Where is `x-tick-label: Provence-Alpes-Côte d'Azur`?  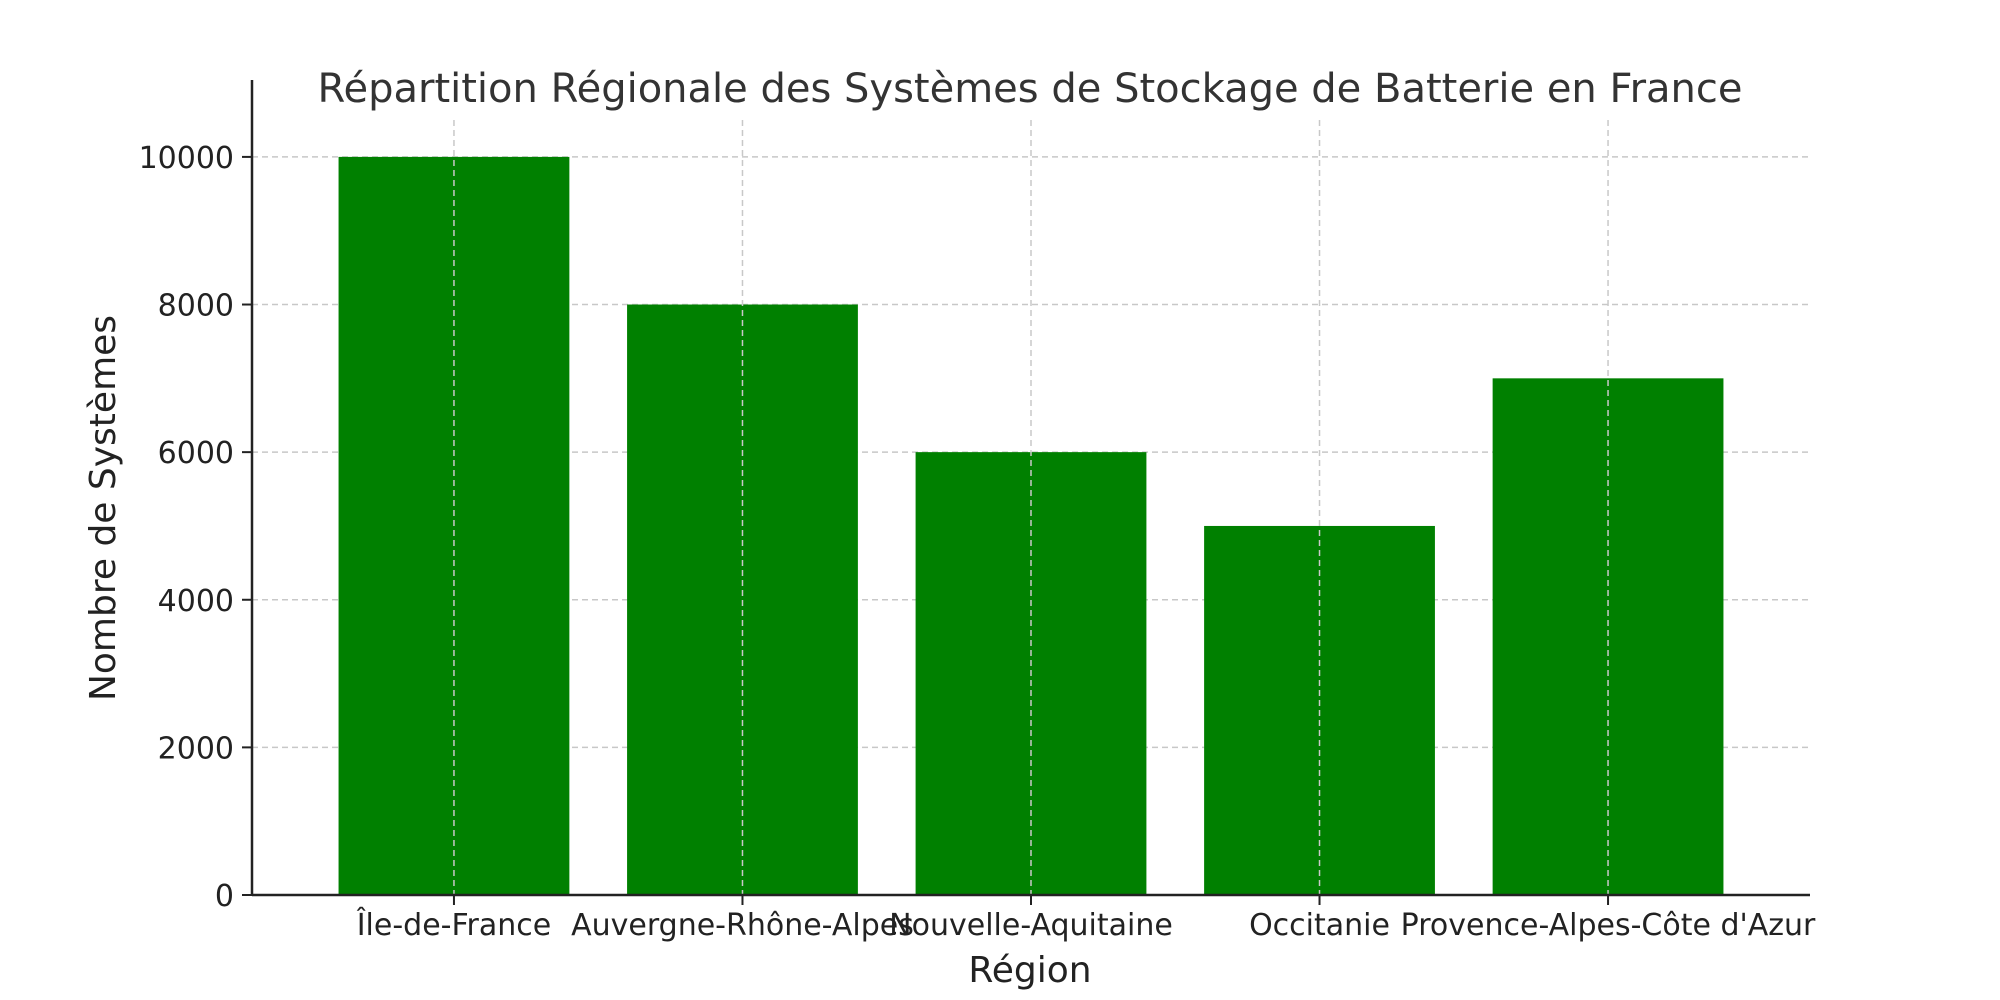
x-tick-label: Provence-Alpes-Côte d'Azur is located at coordinates (1608, 925).